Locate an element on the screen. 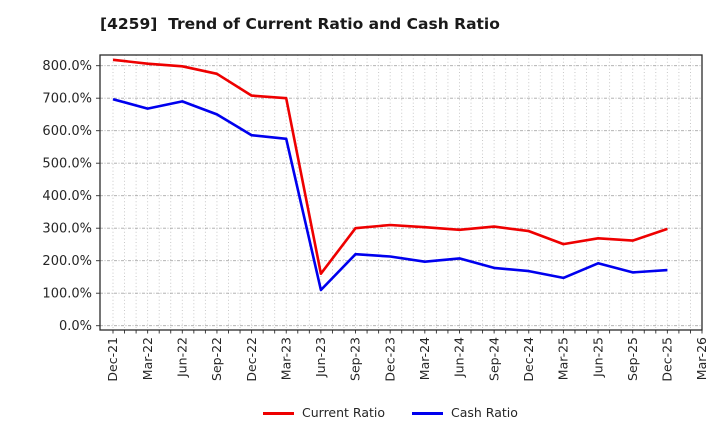  y-tick-label: 800.0% is located at coordinates (67, 66).